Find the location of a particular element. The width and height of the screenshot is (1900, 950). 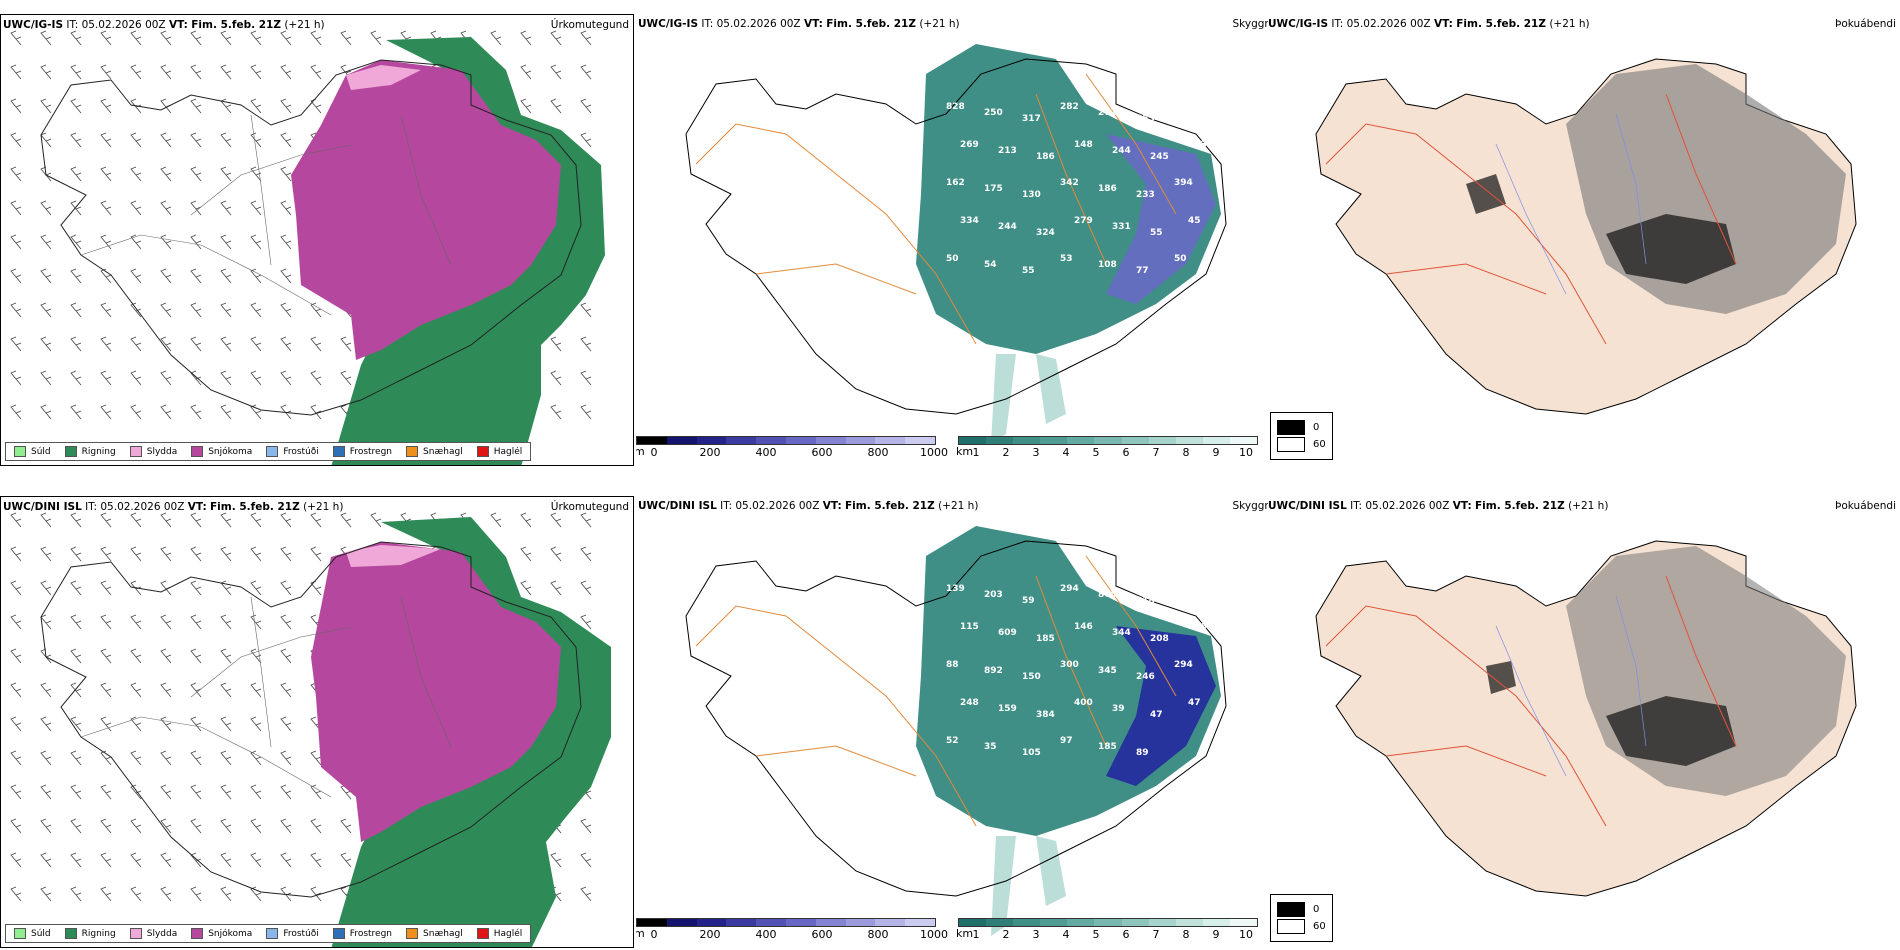

visibility-title-bottom: Skyggni is located at coordinates (1250, 506).